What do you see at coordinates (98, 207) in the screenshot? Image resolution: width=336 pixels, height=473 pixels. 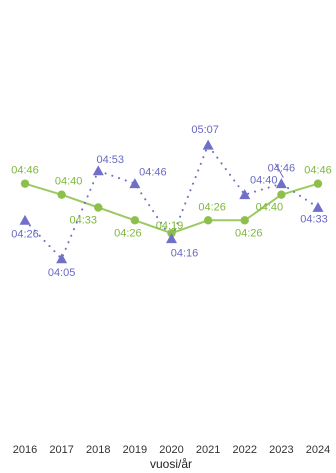 I see `green-point-2018` at bounding box center [98, 207].